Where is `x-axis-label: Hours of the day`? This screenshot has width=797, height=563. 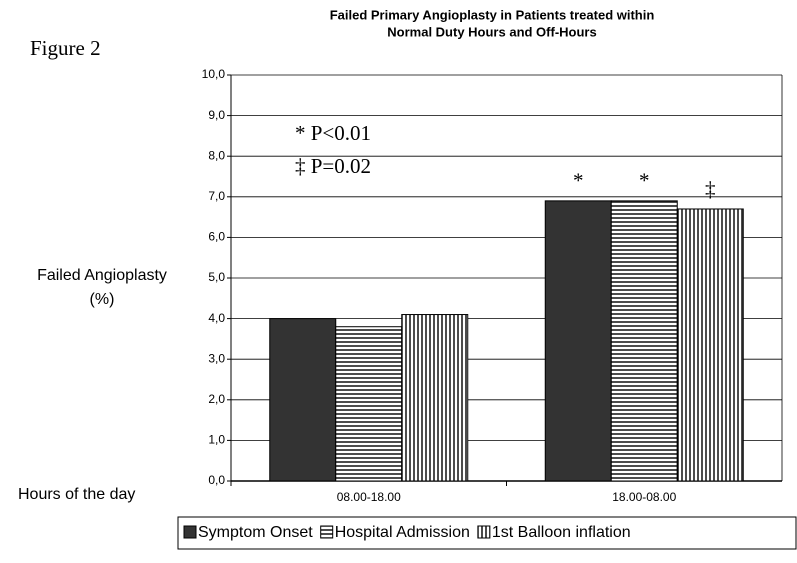 x-axis-label: Hours of the day is located at coordinates (76, 494).